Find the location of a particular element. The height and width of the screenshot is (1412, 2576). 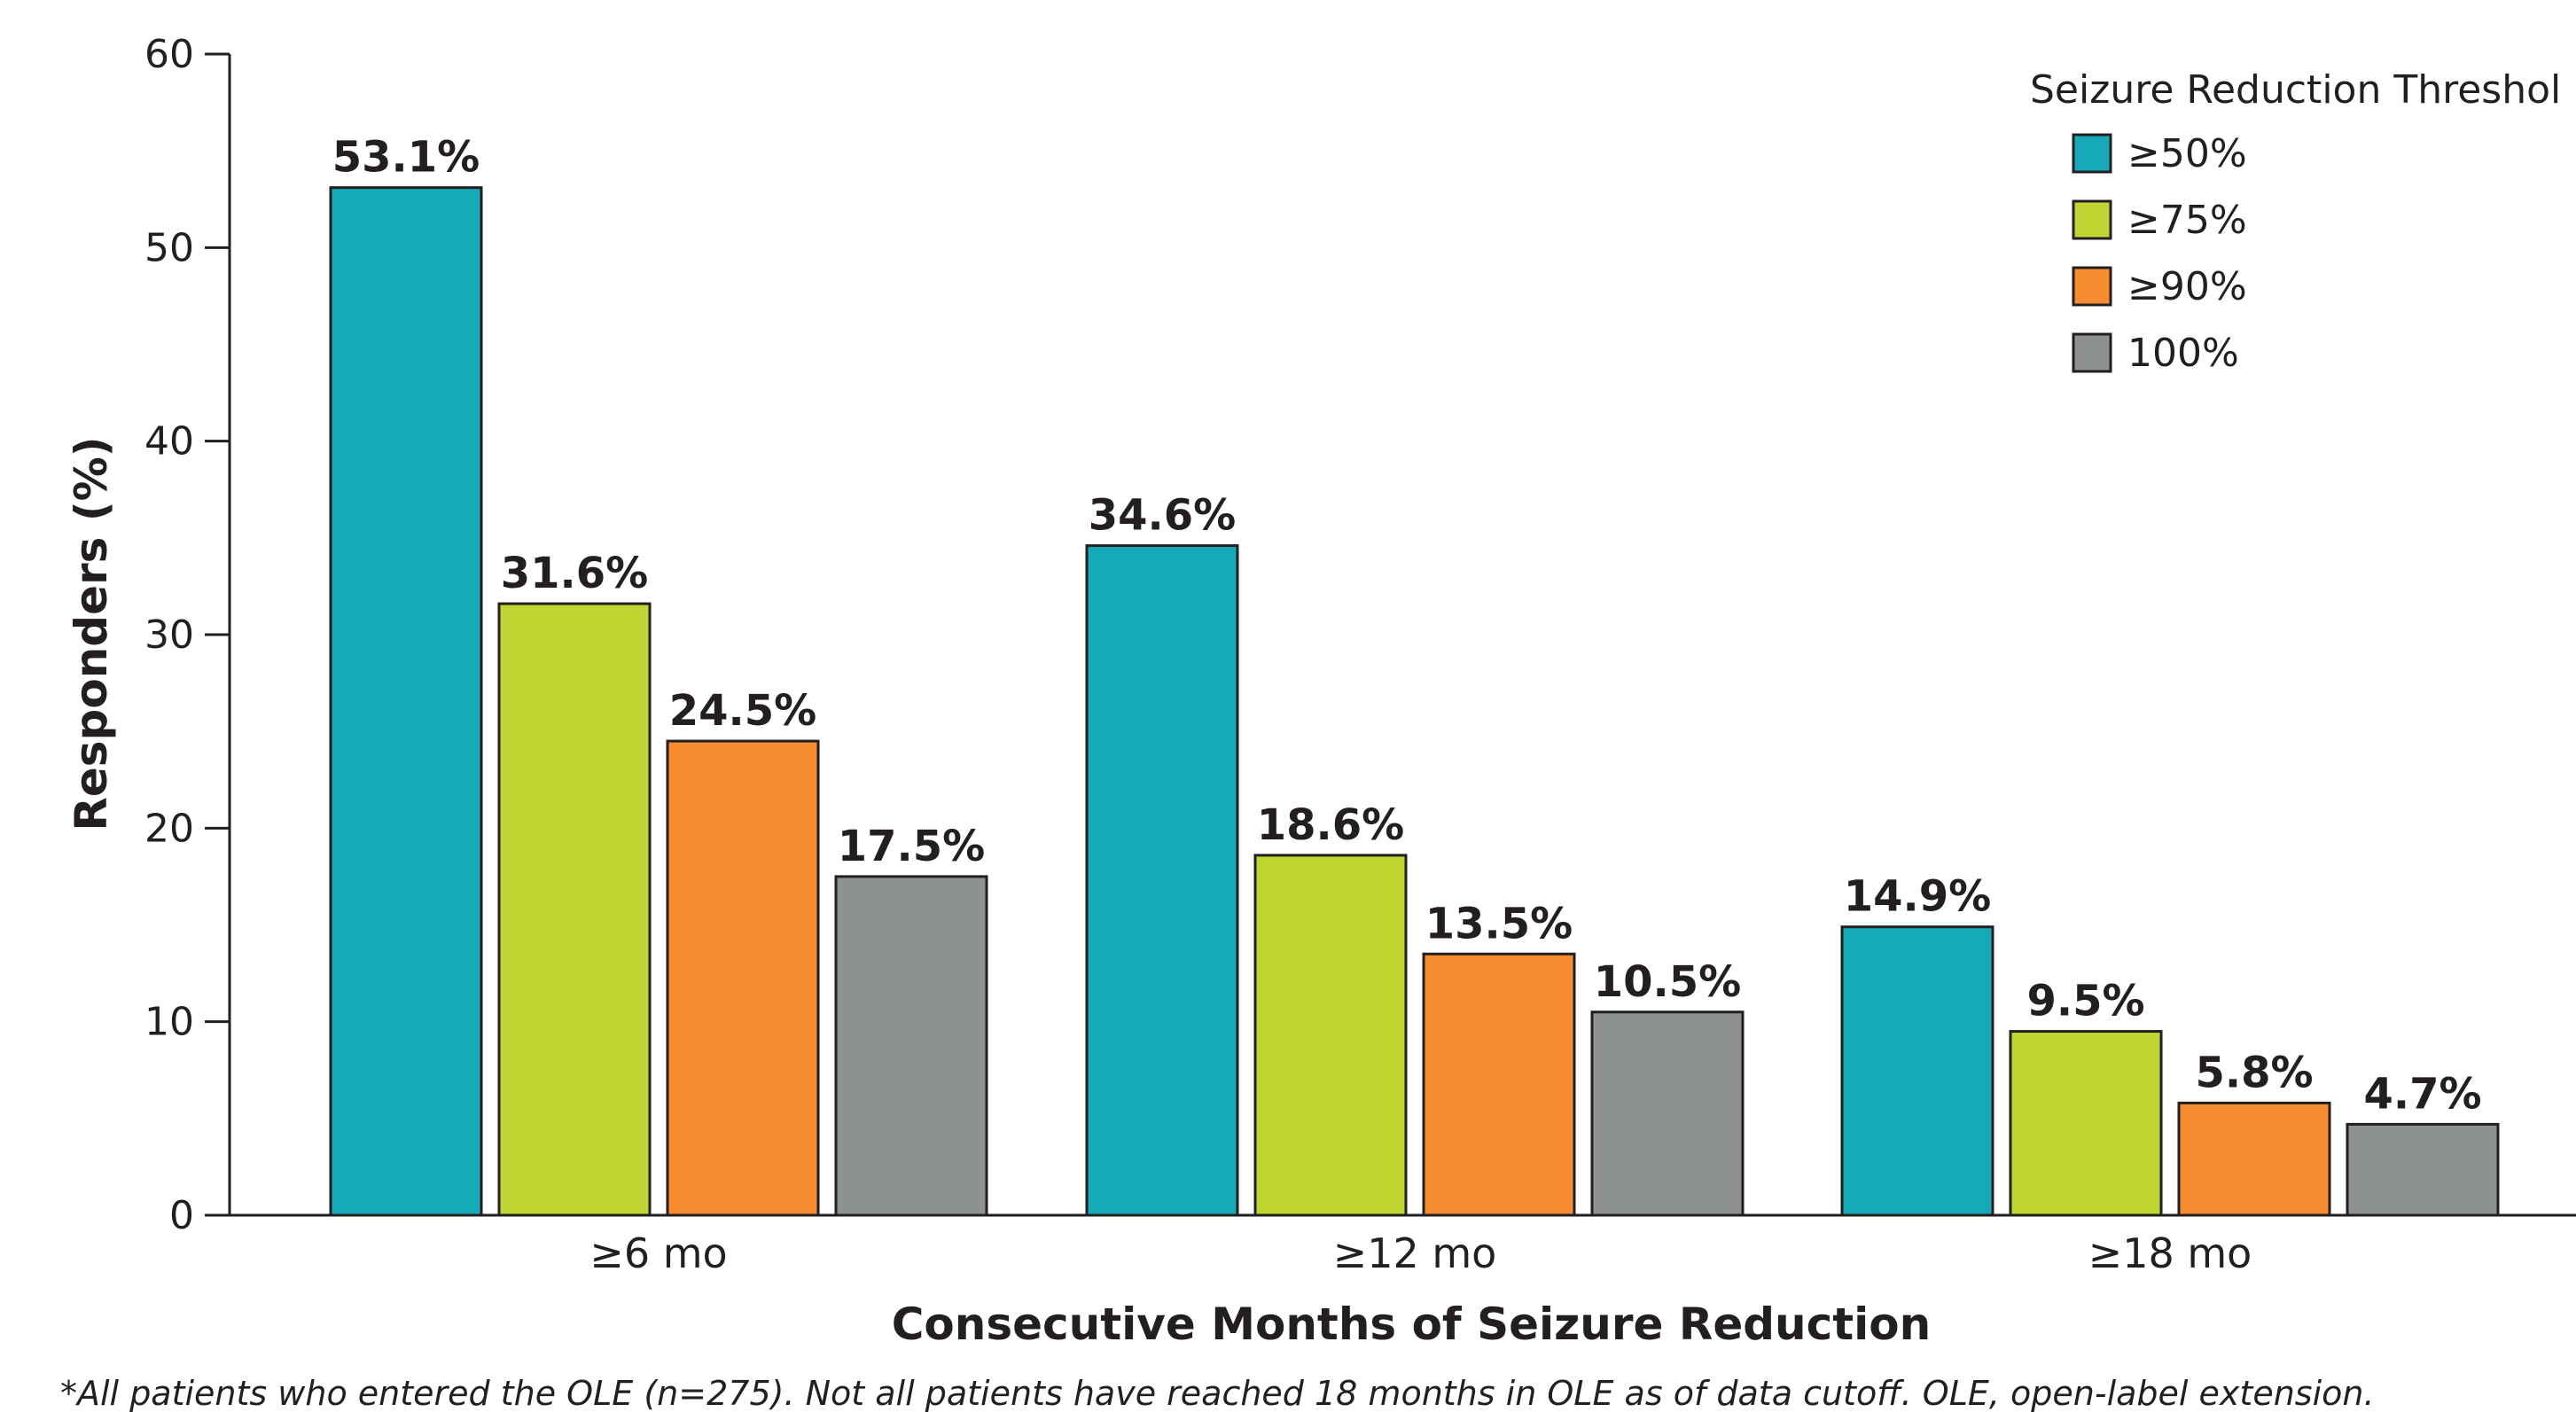

data-label: 10.5% is located at coordinates (1668, 982).